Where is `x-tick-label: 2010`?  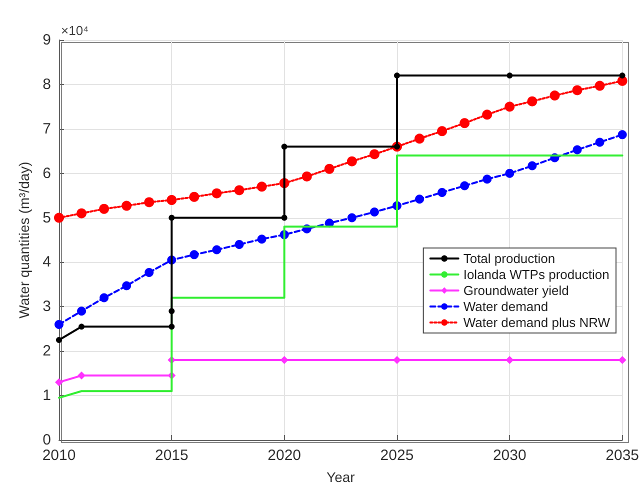
x-tick-label: 2010 is located at coordinates (59, 455).